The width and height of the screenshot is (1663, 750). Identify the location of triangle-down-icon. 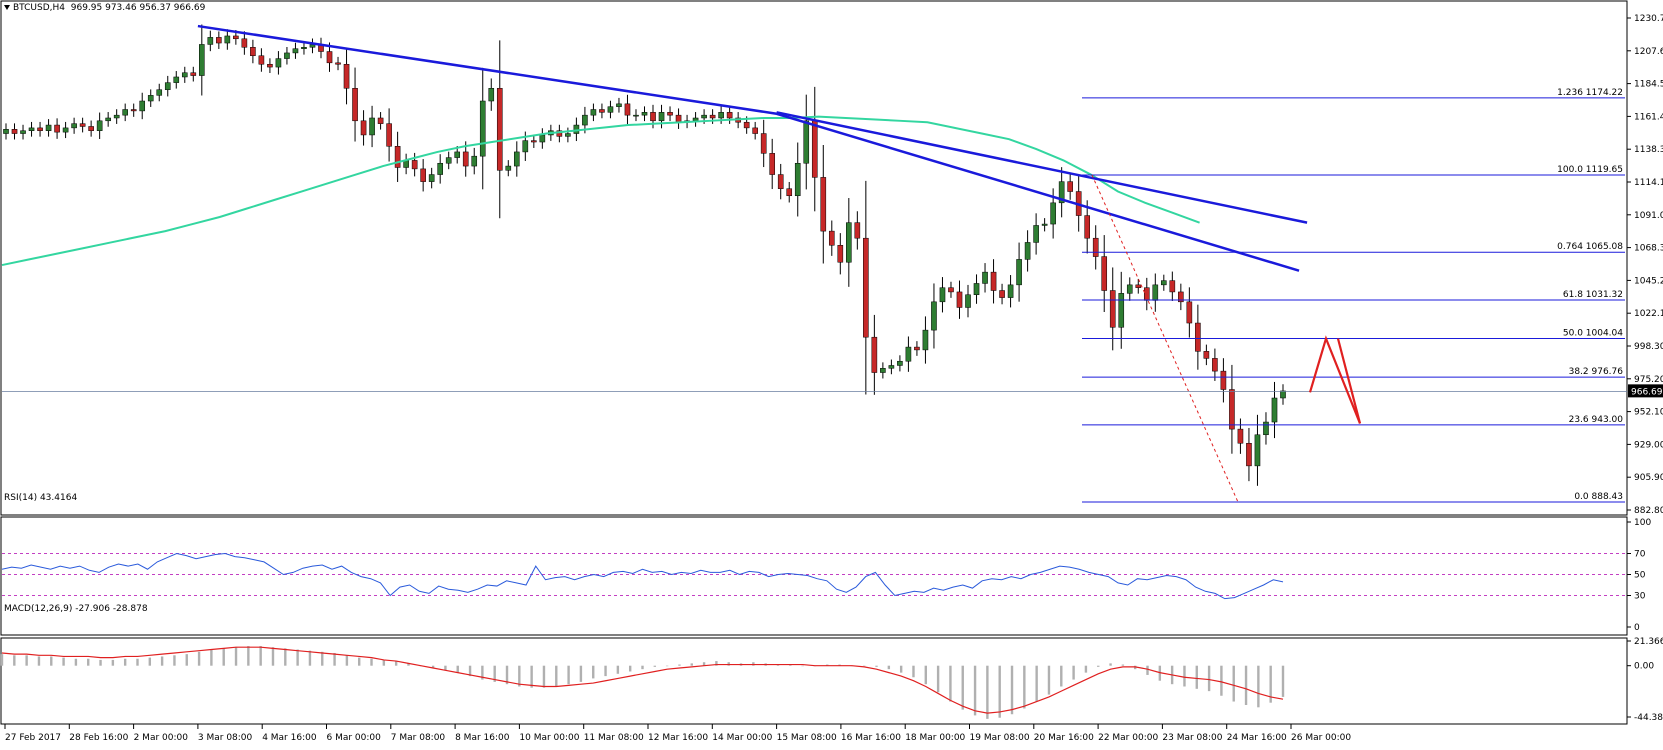
(7, 7).